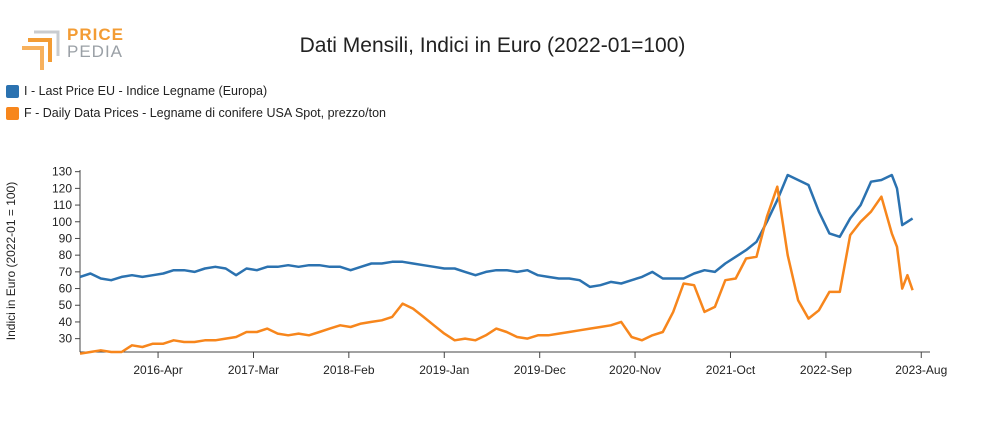  I want to click on y-tick-label-0: 30, so click(66, 339).